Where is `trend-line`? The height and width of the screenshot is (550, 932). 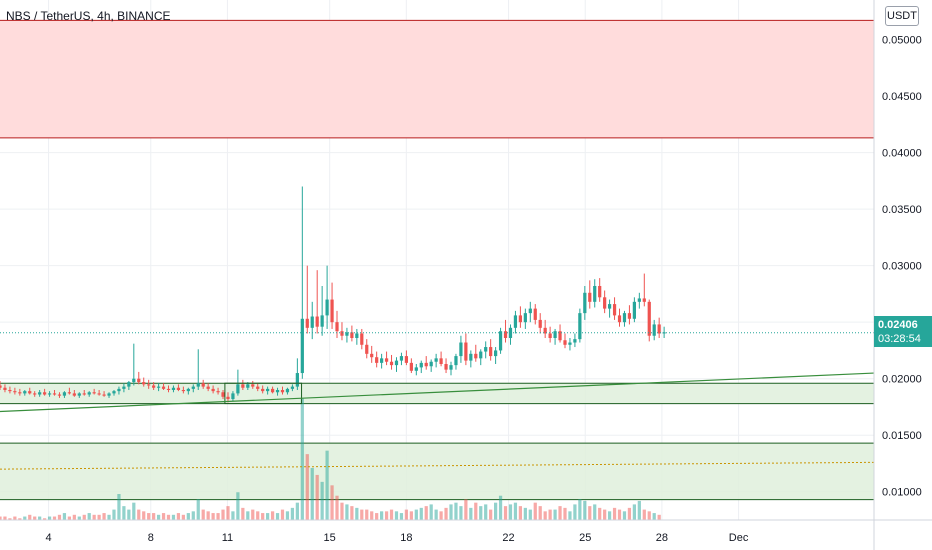 trend-line is located at coordinates (437, 392).